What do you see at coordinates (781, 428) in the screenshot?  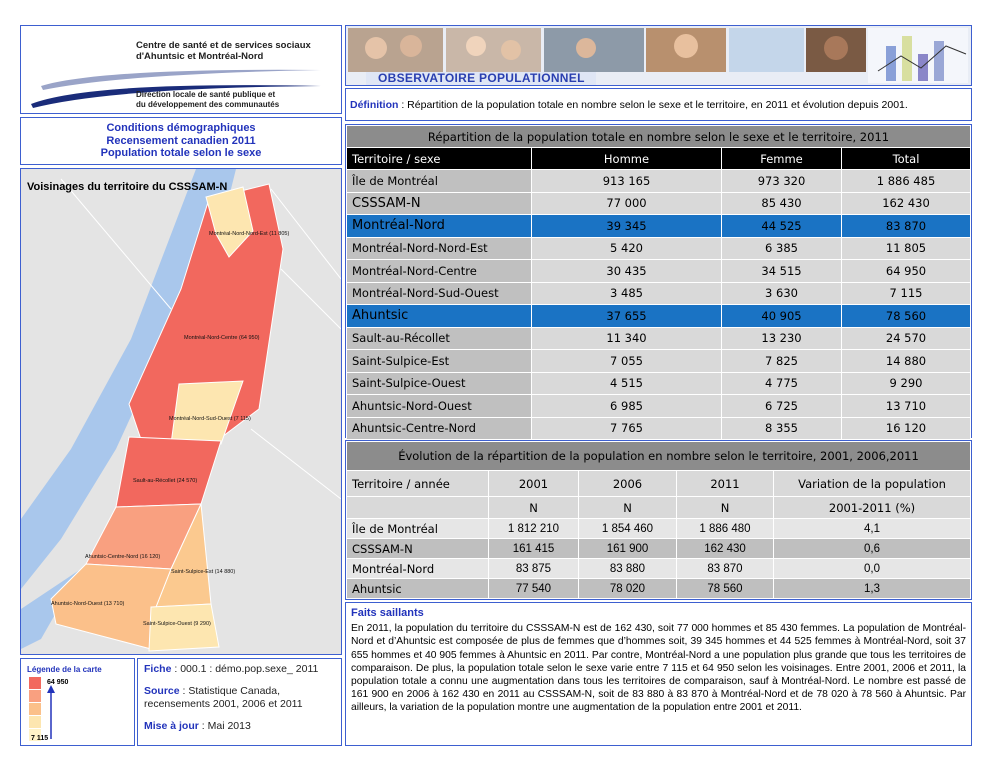 I see `cell: 8 355` at bounding box center [781, 428].